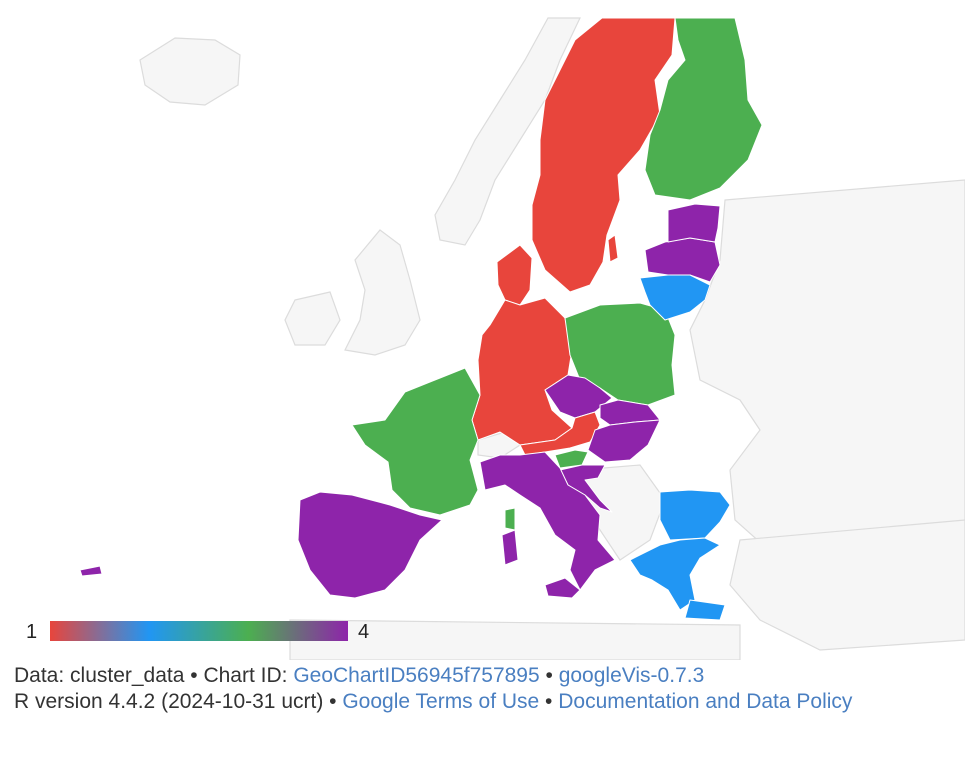 Image resolution: width=965 pixels, height=768 pixels. What do you see at coordinates (847, 585) in the screenshot?
I see `turkey-outline` at bounding box center [847, 585].